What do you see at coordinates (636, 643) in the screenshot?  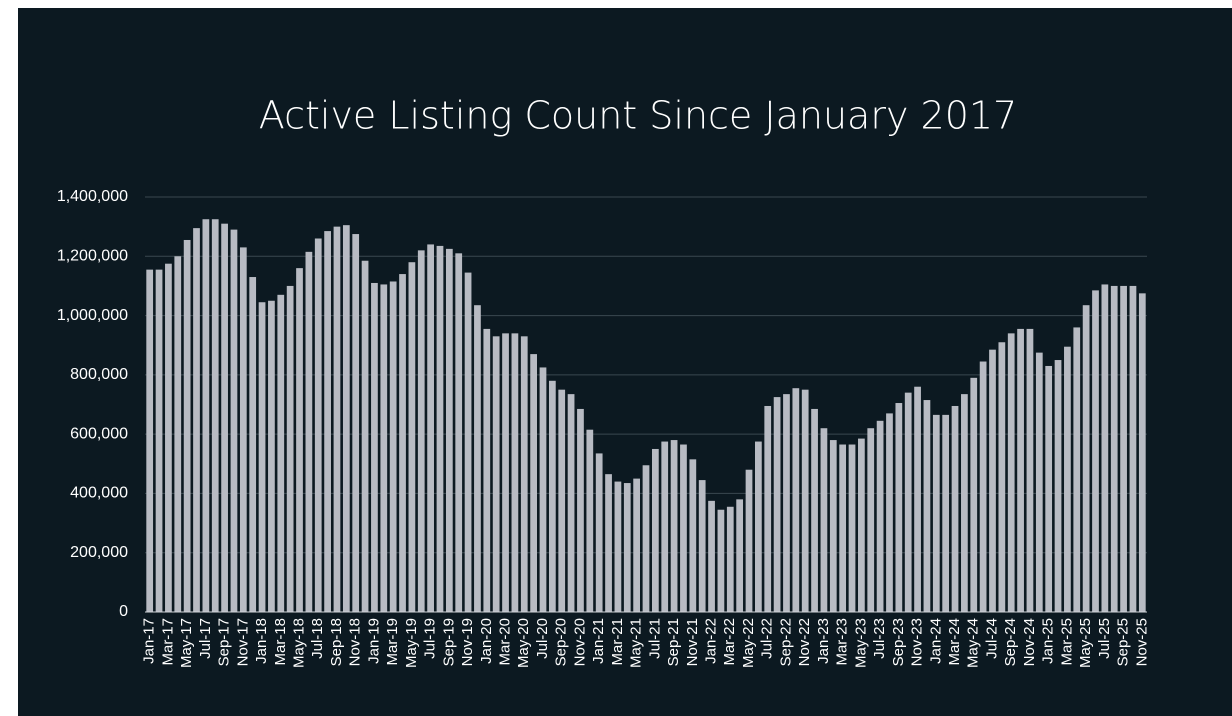 I see `x-tick-label: May-21` at bounding box center [636, 643].